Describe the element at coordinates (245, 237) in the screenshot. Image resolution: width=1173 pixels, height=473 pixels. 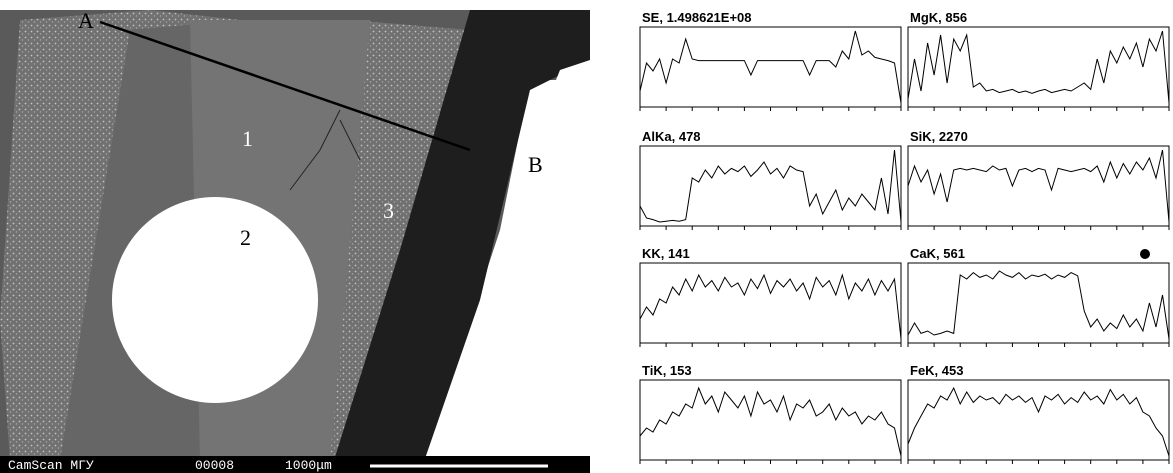
I see `region-label: 2` at that location.